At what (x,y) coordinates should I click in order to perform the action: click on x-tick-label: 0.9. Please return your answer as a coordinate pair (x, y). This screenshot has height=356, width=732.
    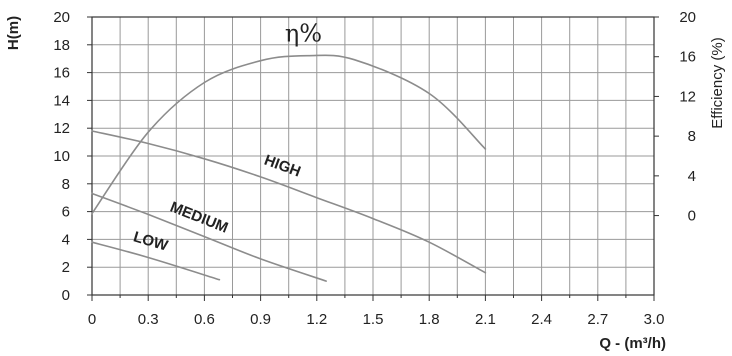
    Looking at the image, I should click on (260, 319).